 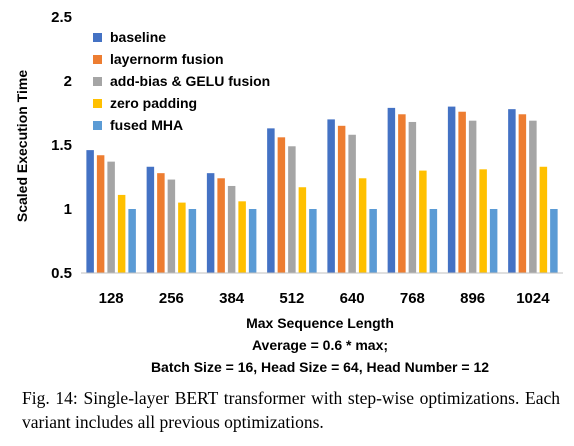 What do you see at coordinates (61, 273) in the screenshot?
I see `y-tick-label: 0.5` at bounding box center [61, 273].